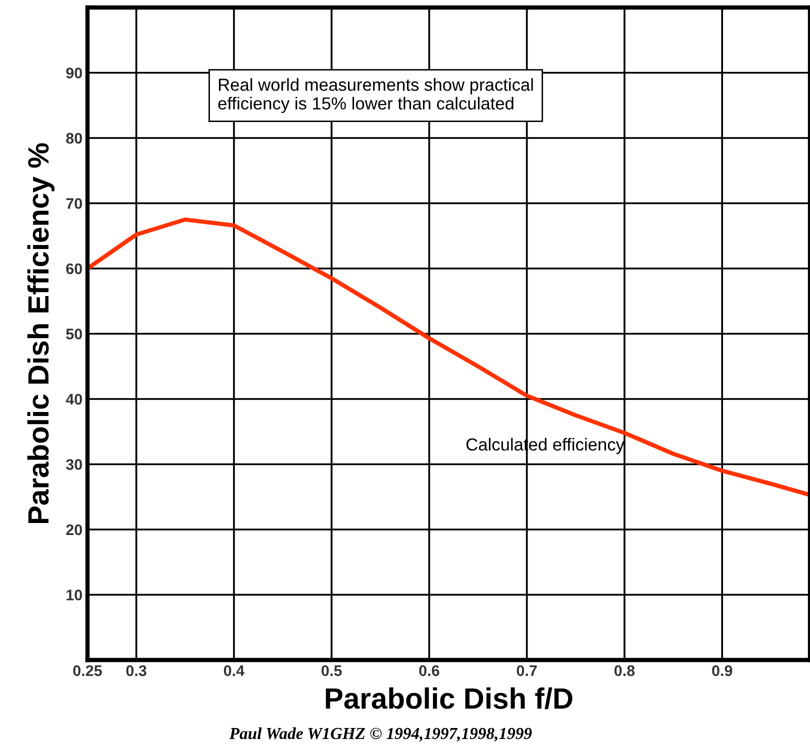 The image size is (810, 750). What do you see at coordinates (74, 595) in the screenshot?
I see `y-tick-label: 10` at bounding box center [74, 595].